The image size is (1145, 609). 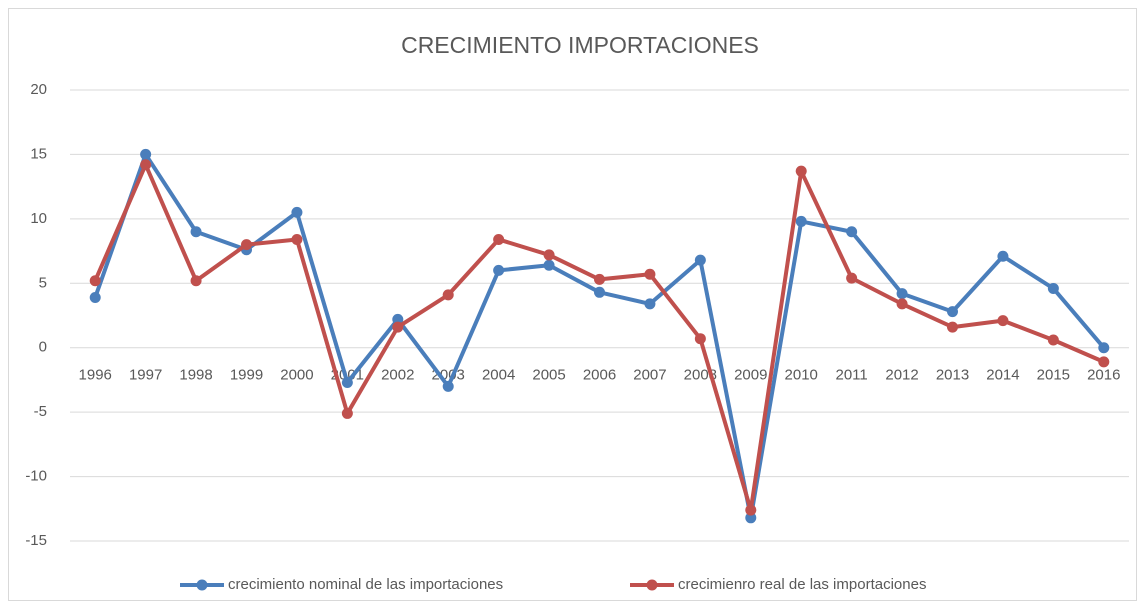 What do you see at coordinates (952, 375) in the screenshot?
I see `x-tick-label: 2013` at bounding box center [952, 375].